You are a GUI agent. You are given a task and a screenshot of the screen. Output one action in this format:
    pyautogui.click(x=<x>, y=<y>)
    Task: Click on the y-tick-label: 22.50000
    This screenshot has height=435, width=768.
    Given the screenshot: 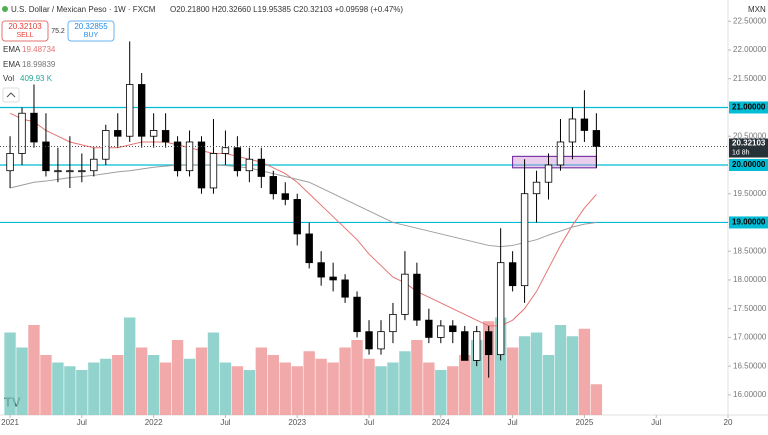 What is the action you would take?
    pyautogui.click(x=750, y=20)
    